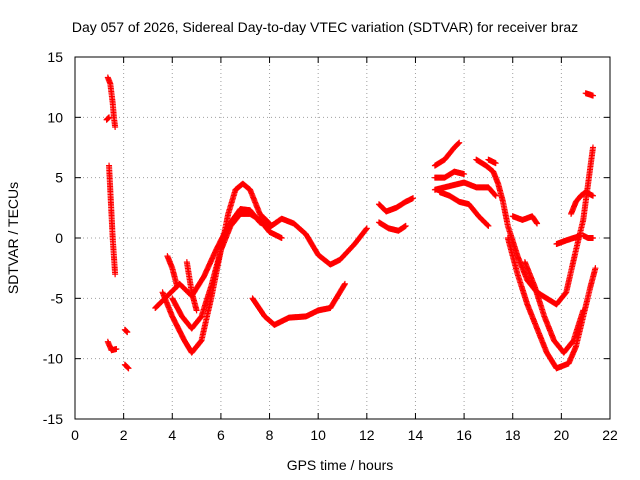 The width and height of the screenshot is (640, 480). I want to click on y-tick-label: 10, so click(55, 117).